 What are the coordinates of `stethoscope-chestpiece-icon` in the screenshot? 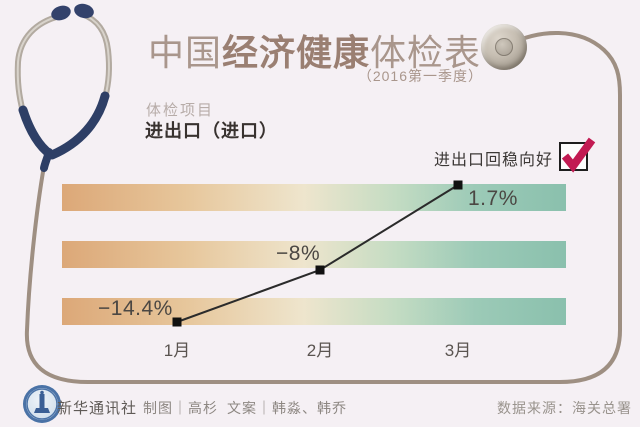 It's located at (504, 47).